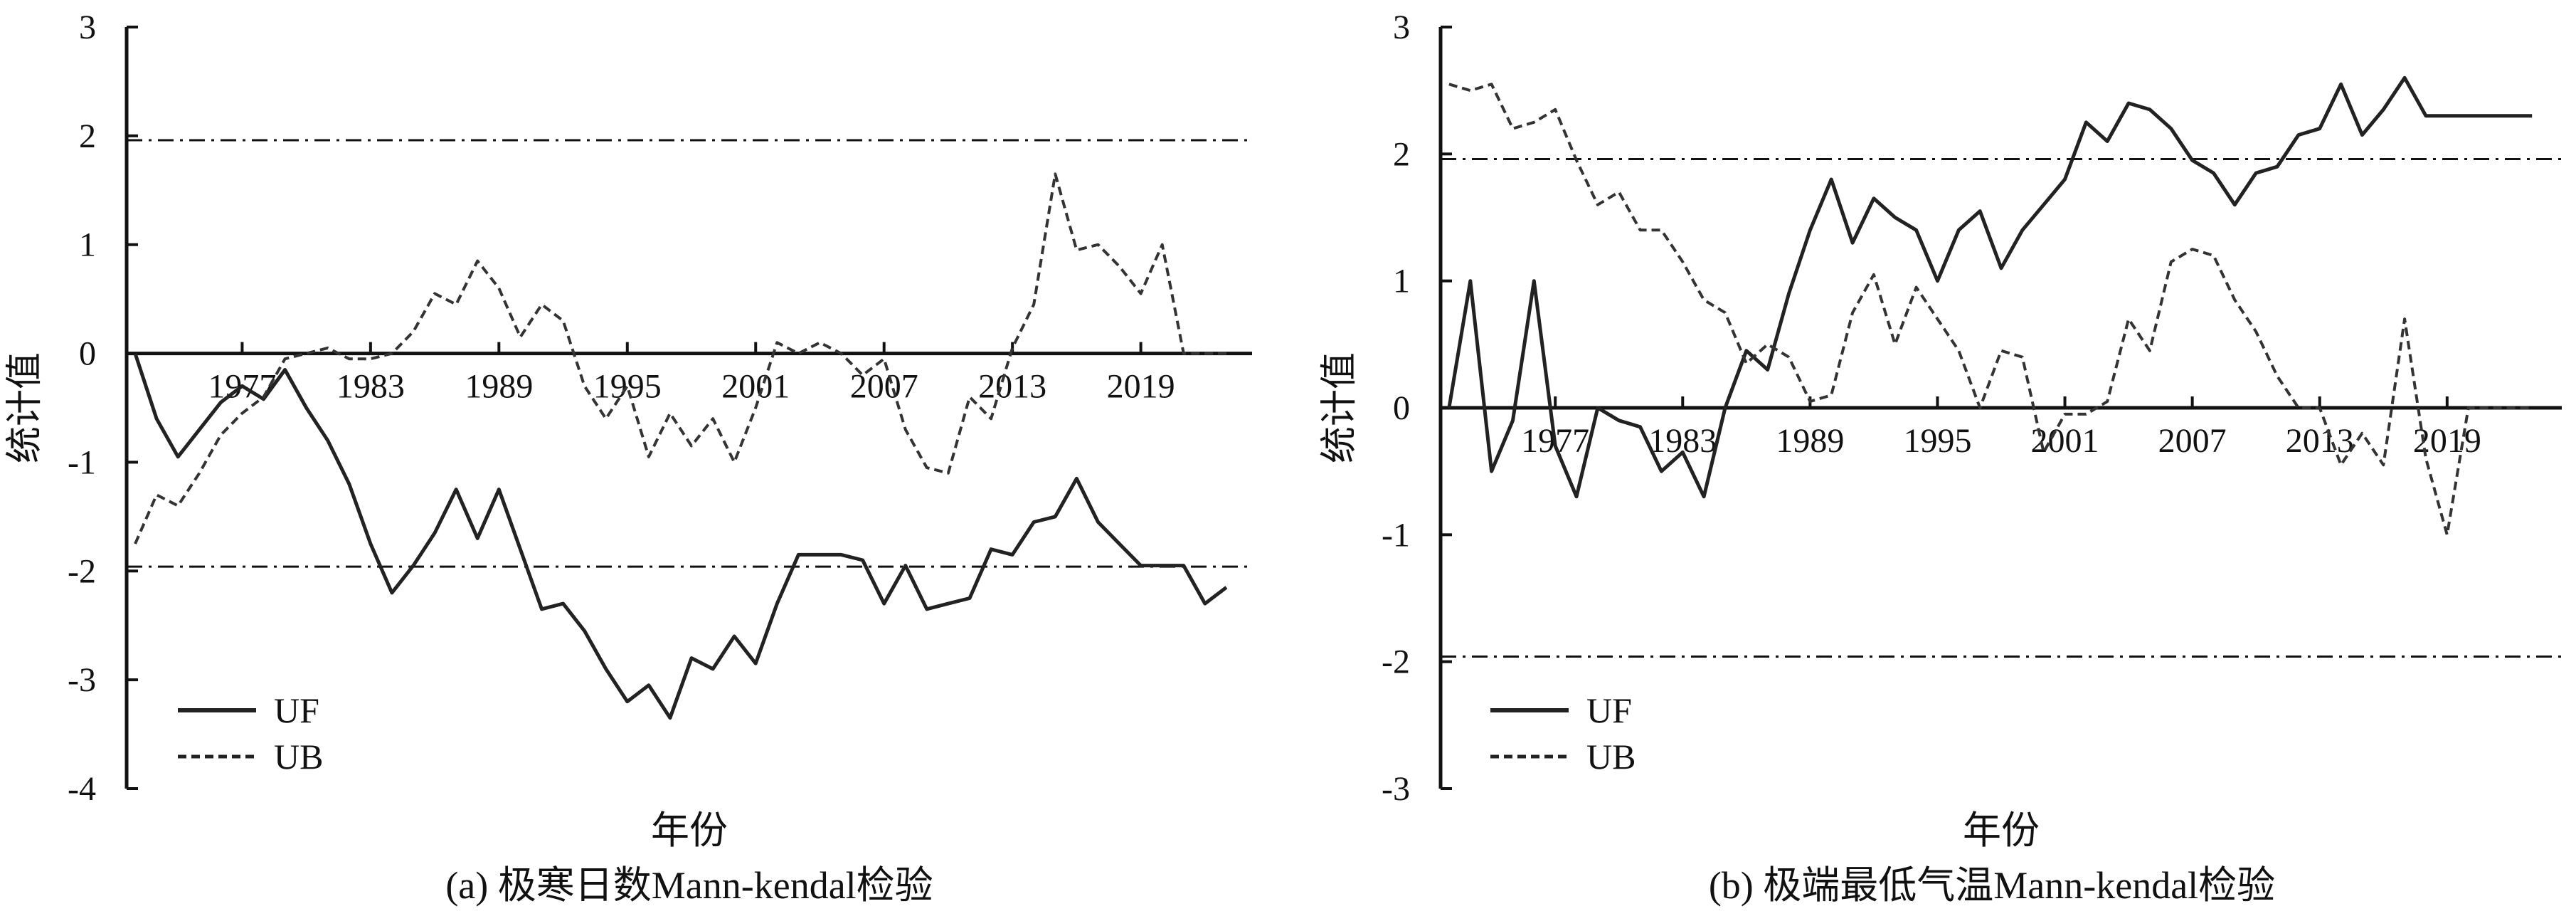 The height and width of the screenshot is (916, 2576). I want to click on y-tick-label: -4, so click(82, 789).